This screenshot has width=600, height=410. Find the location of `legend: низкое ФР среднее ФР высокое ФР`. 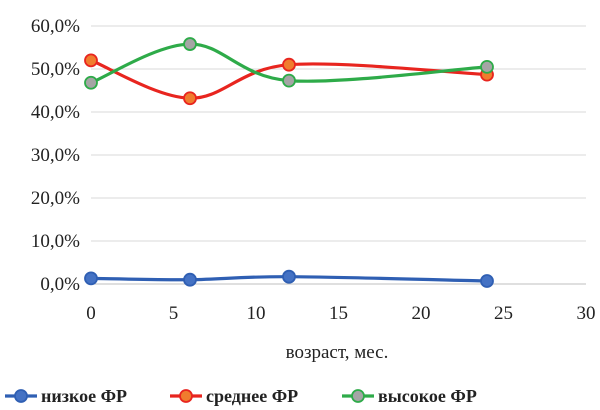

legend: низкое ФР среднее ФР высокое ФР is located at coordinates (241, 396).